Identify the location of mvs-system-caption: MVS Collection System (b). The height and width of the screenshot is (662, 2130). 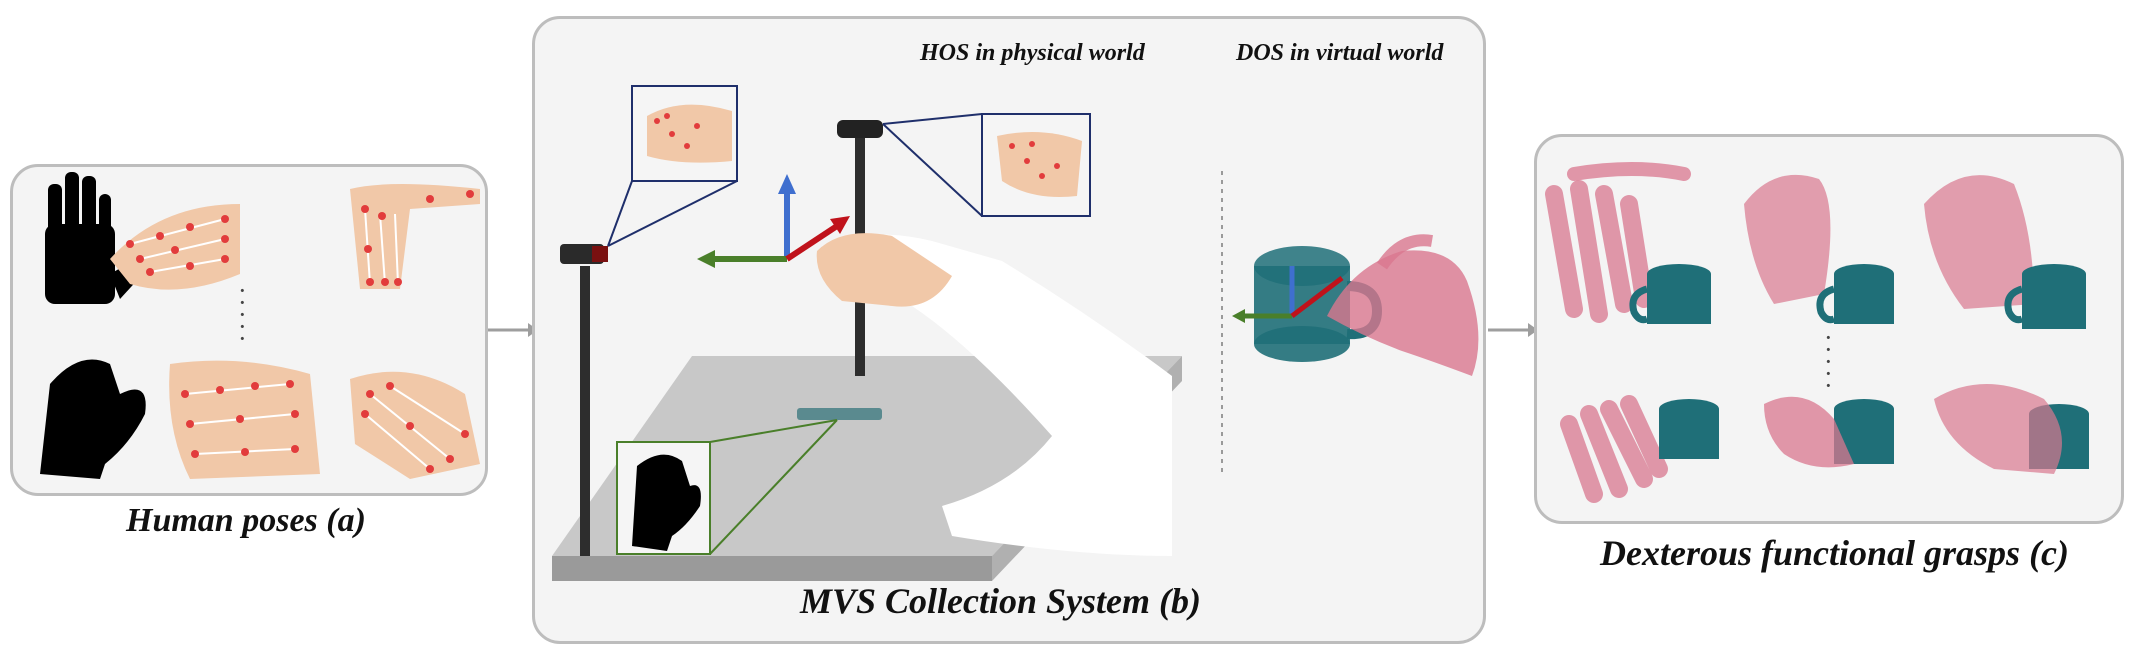
(1001, 601).